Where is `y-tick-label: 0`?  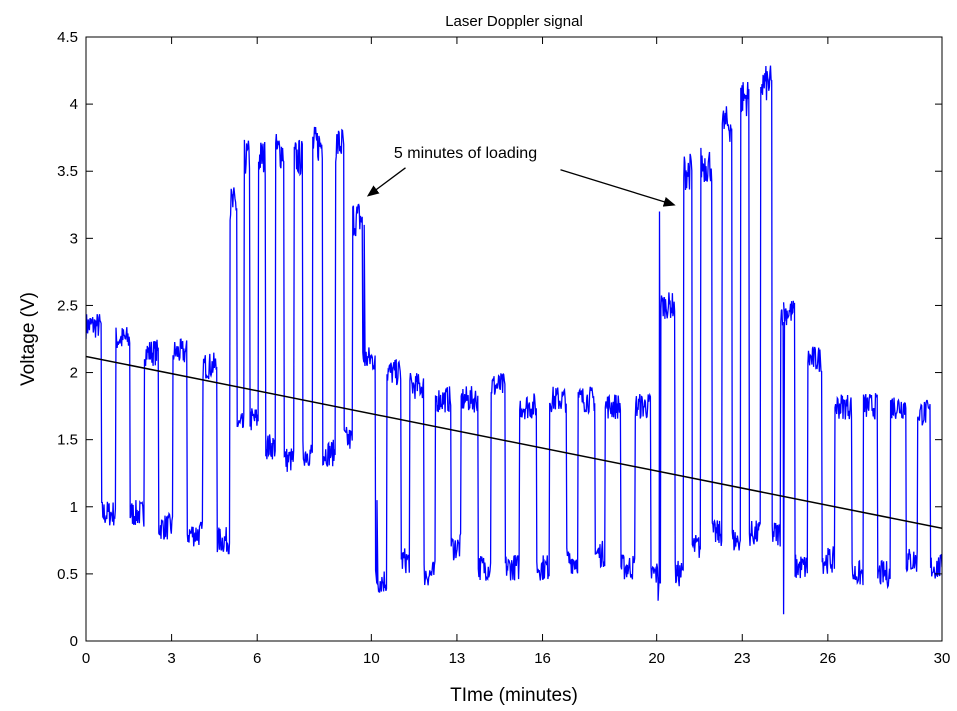 y-tick-label: 0 is located at coordinates (74, 641).